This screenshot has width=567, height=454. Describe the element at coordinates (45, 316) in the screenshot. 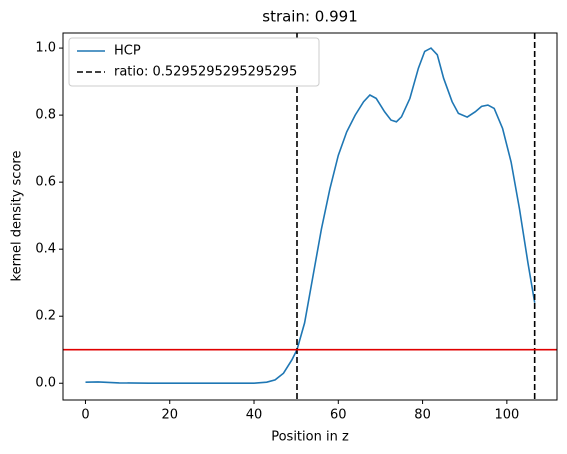

I see `y-tick-label: 0.2` at that location.